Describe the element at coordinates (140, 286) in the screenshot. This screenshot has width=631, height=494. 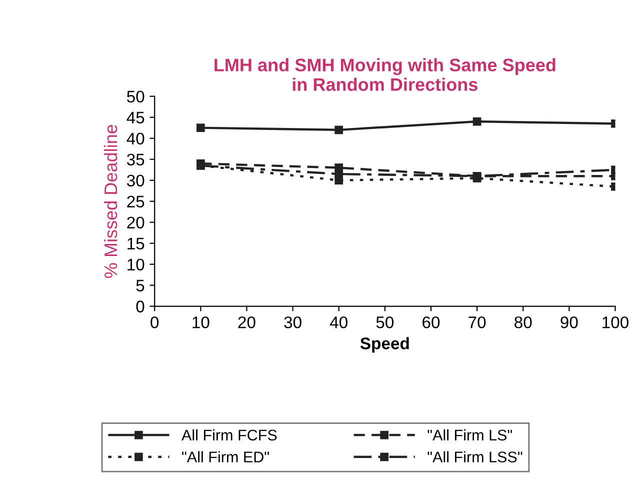
I see `y-tick-label: 5` at that location.